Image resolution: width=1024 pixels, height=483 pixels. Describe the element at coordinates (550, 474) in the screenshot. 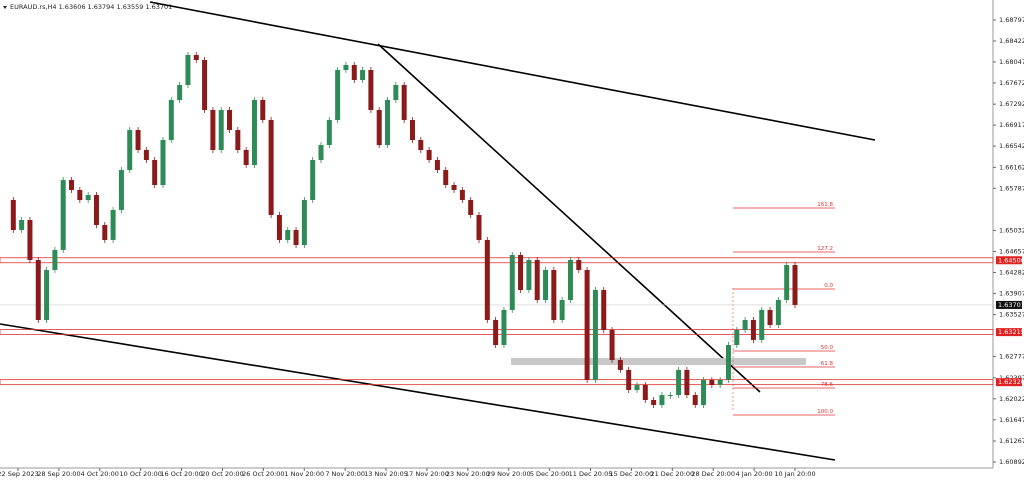

I see `x-tick-label: 5 Dec 20:00` at that location.